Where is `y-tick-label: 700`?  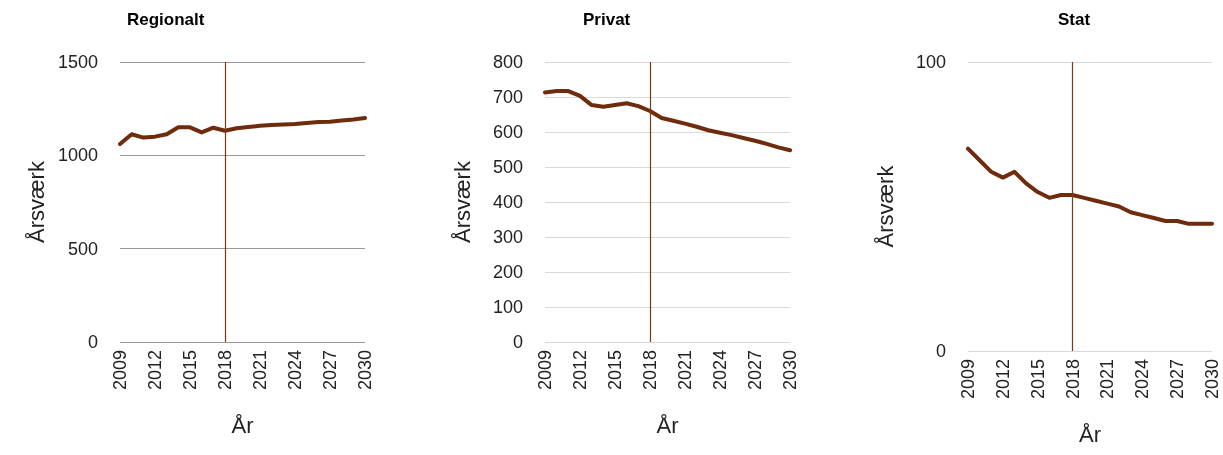
y-tick-label: 700 is located at coordinates (507, 97).